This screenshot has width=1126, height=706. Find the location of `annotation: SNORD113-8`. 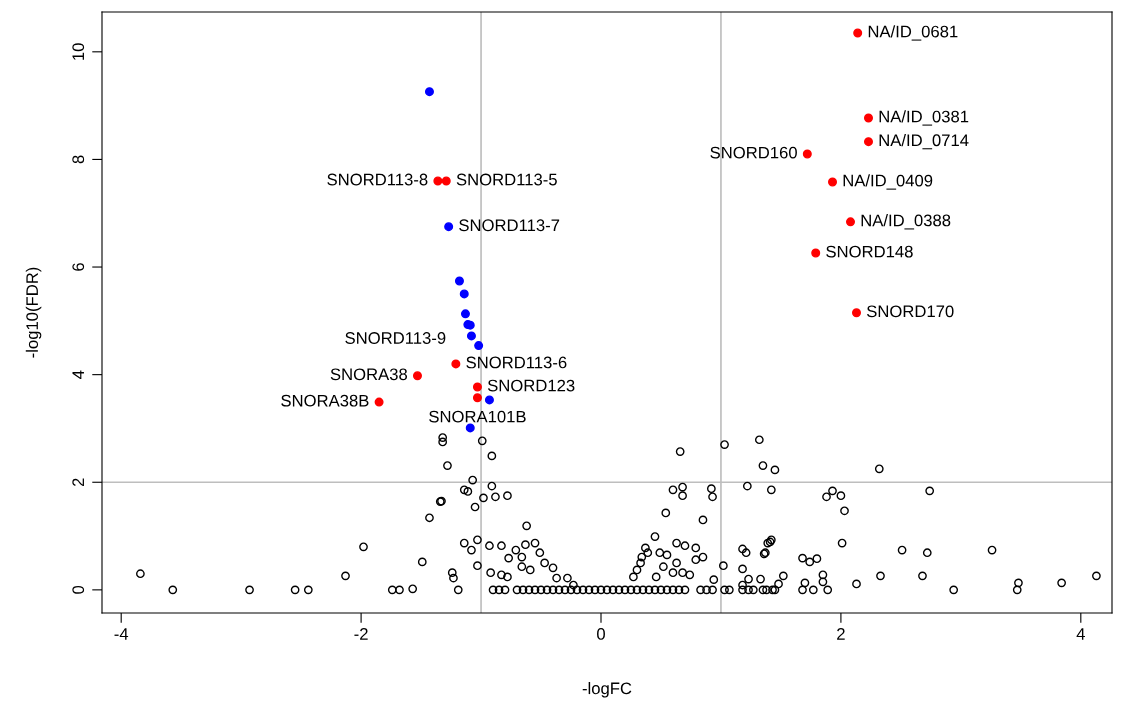

annotation: SNORD113-8 is located at coordinates (377, 179).